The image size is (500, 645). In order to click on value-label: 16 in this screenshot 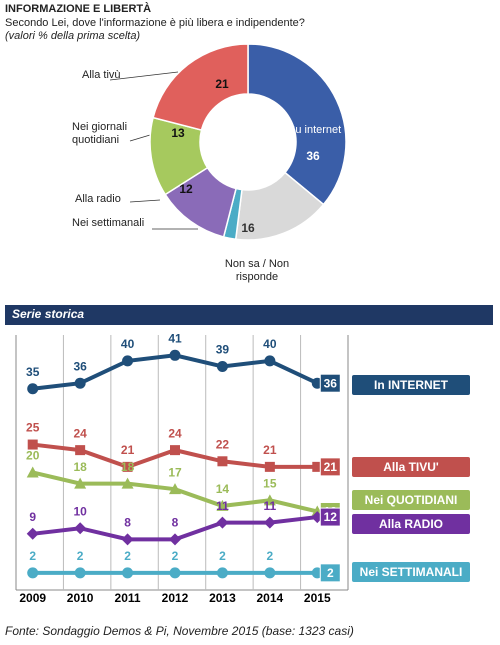, I will do `click(248, 228)`.